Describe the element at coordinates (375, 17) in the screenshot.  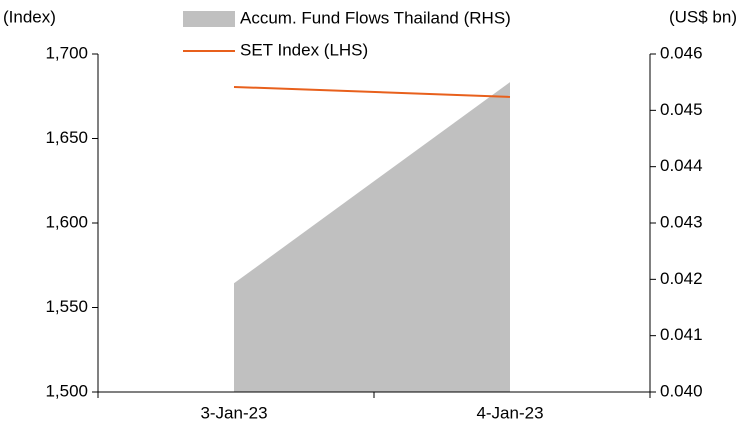
I see `legend-label: Accum. Fund Flows Thailand (RHS)` at that location.